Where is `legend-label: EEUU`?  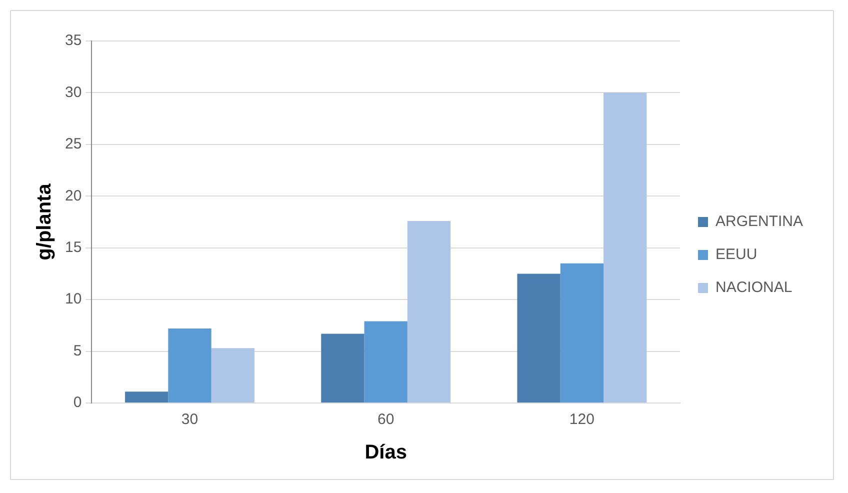 legend-label: EEUU is located at coordinates (736, 255).